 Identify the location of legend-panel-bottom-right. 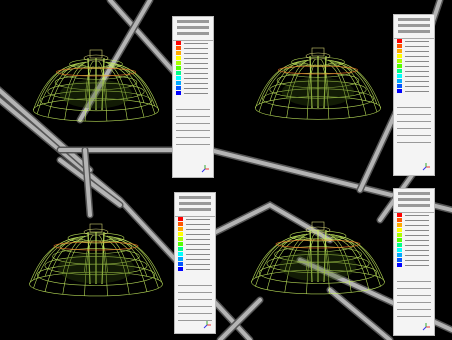
(414, 262).